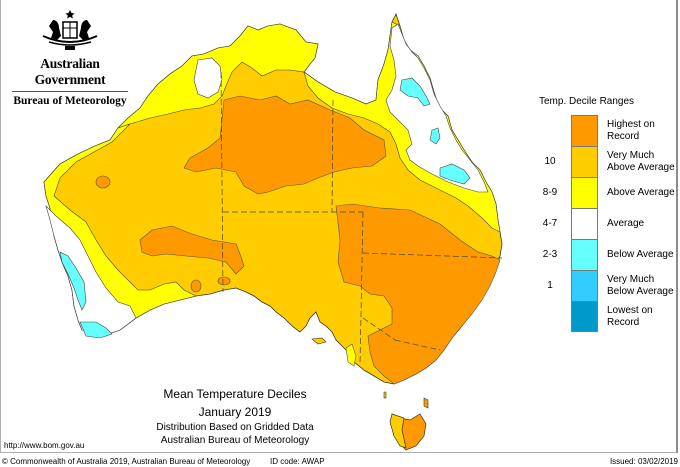  Describe the element at coordinates (235, 394) in the screenshot. I see `map-title: Mean Temperature Deciles` at that location.